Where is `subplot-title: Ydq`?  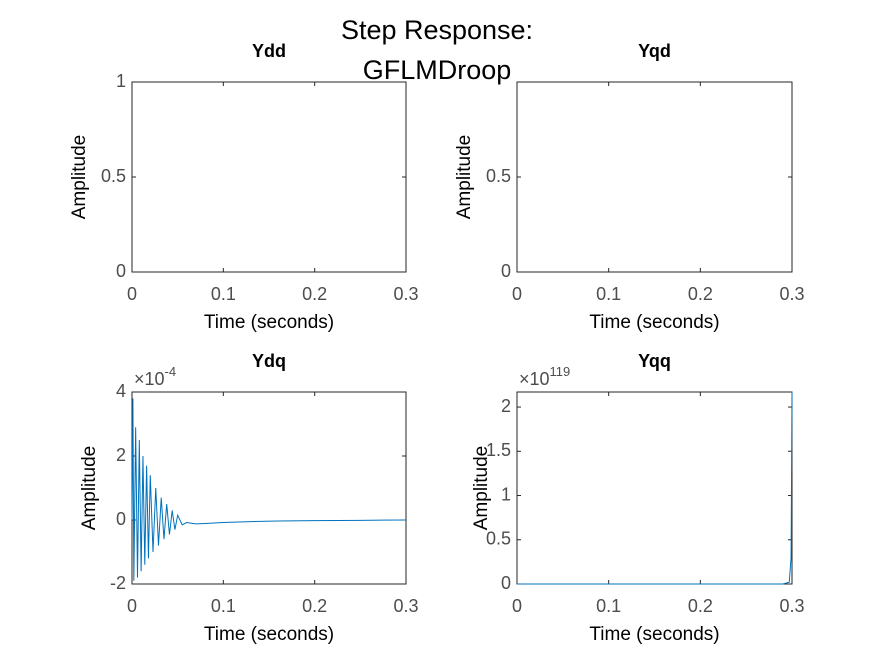
subplot-title: Ydq is located at coordinates (269, 361).